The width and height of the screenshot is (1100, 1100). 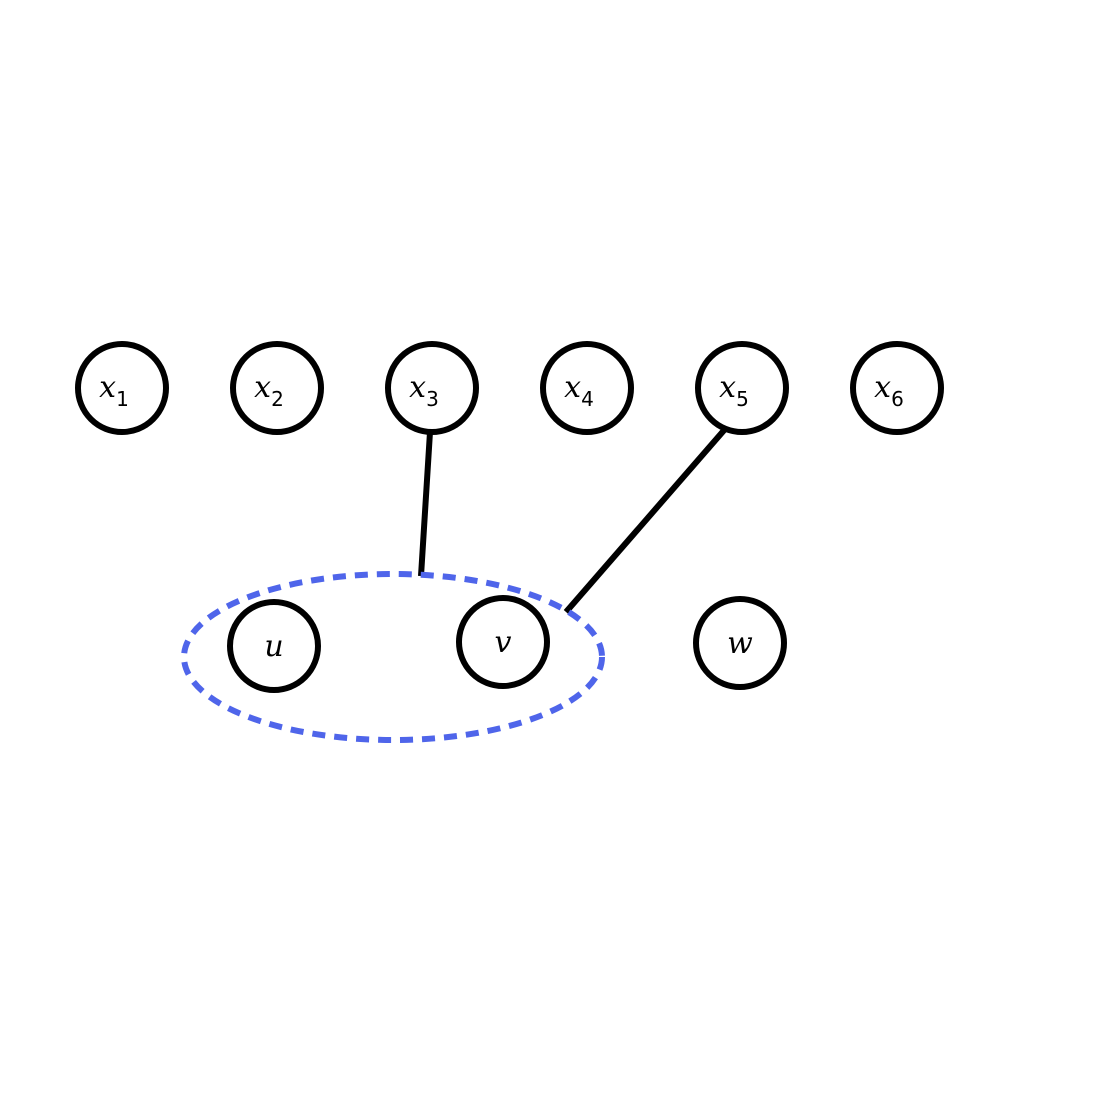 I want to click on edge-x5-to-uv-group, so click(x=646, y=520).